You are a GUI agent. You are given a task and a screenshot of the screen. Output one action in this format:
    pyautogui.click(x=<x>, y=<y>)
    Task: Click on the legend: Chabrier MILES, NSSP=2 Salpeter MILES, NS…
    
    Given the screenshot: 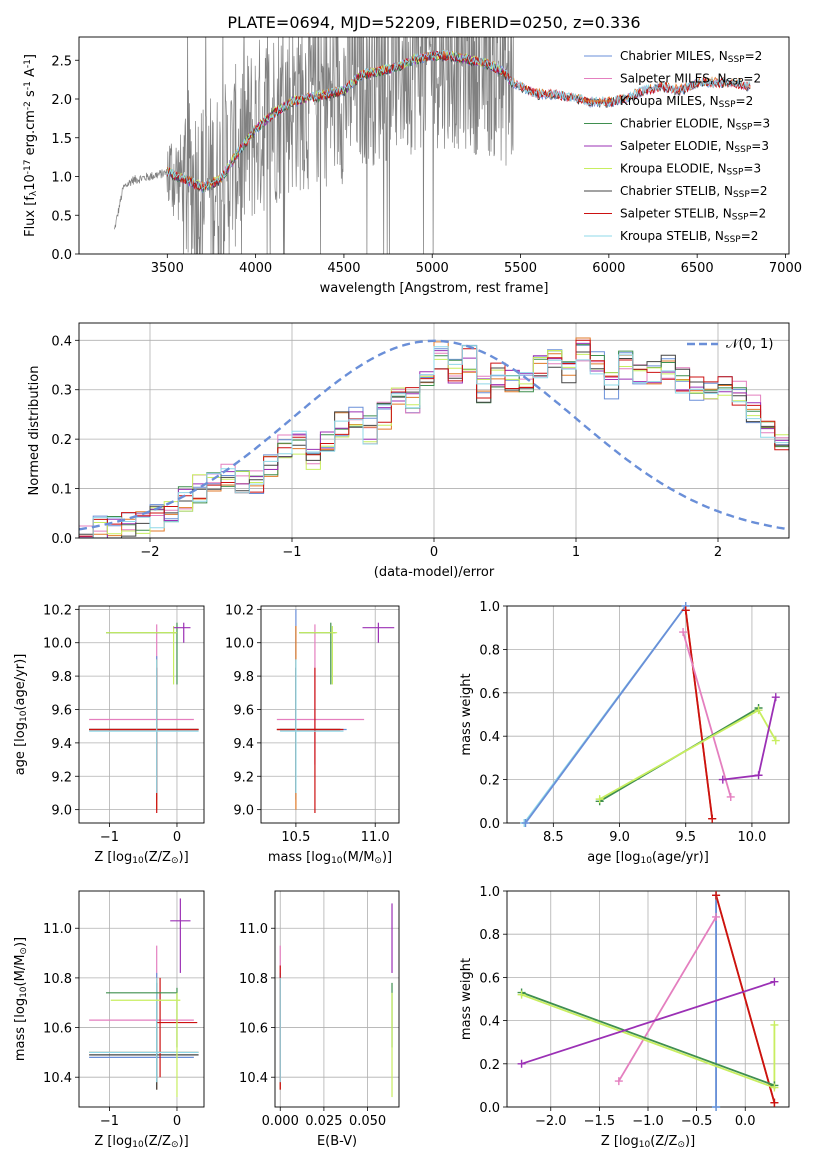 What is the action you would take?
    pyautogui.click(x=677, y=147)
    